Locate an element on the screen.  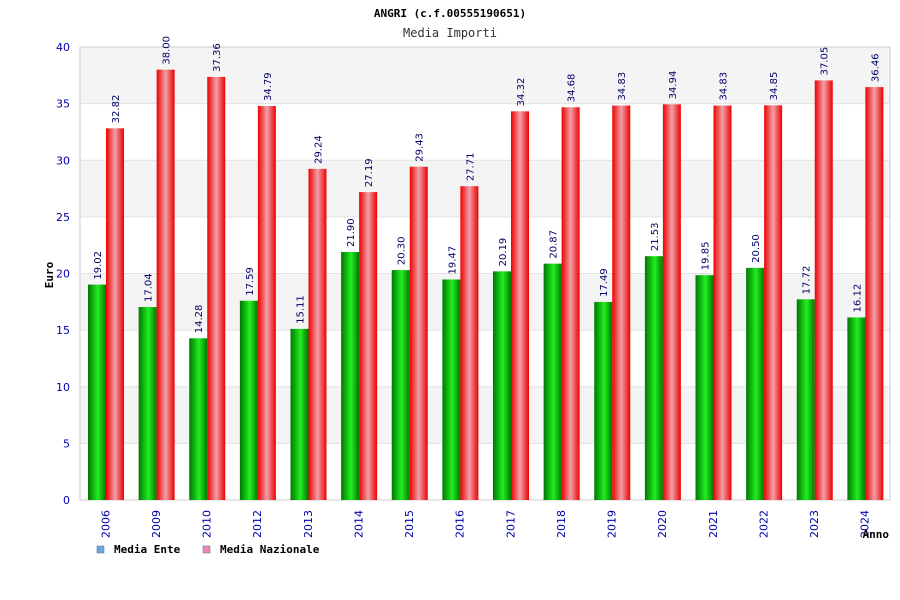
data-label: 37.05 is located at coordinates (825, 61).